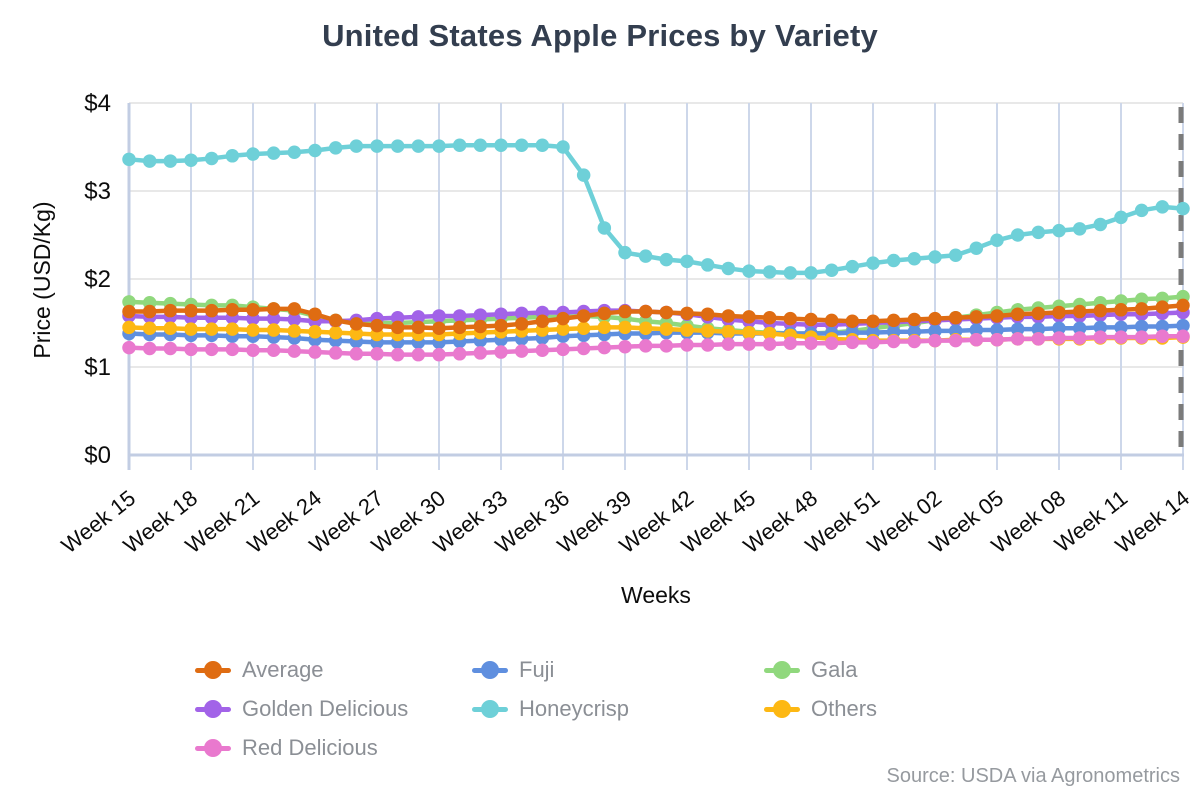 The image size is (1200, 800). Describe the element at coordinates (333, 670) in the screenshot. I see `legend-item-average: Average` at that location.